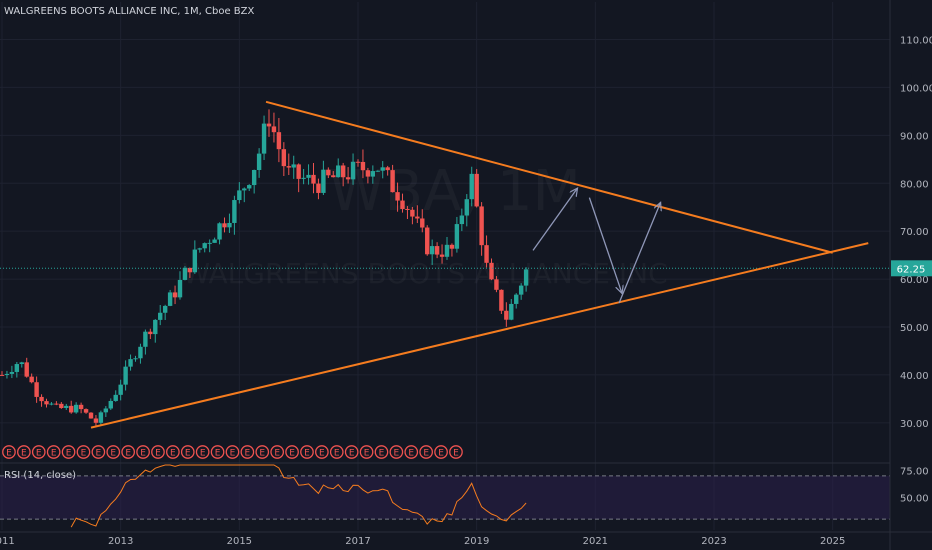 This screenshot has height=550, width=932. Describe the element at coordinates (424, 273) in the screenshot. I see `watermark-name: WALGREENS BOOTS ALLIANCE INC` at that location.